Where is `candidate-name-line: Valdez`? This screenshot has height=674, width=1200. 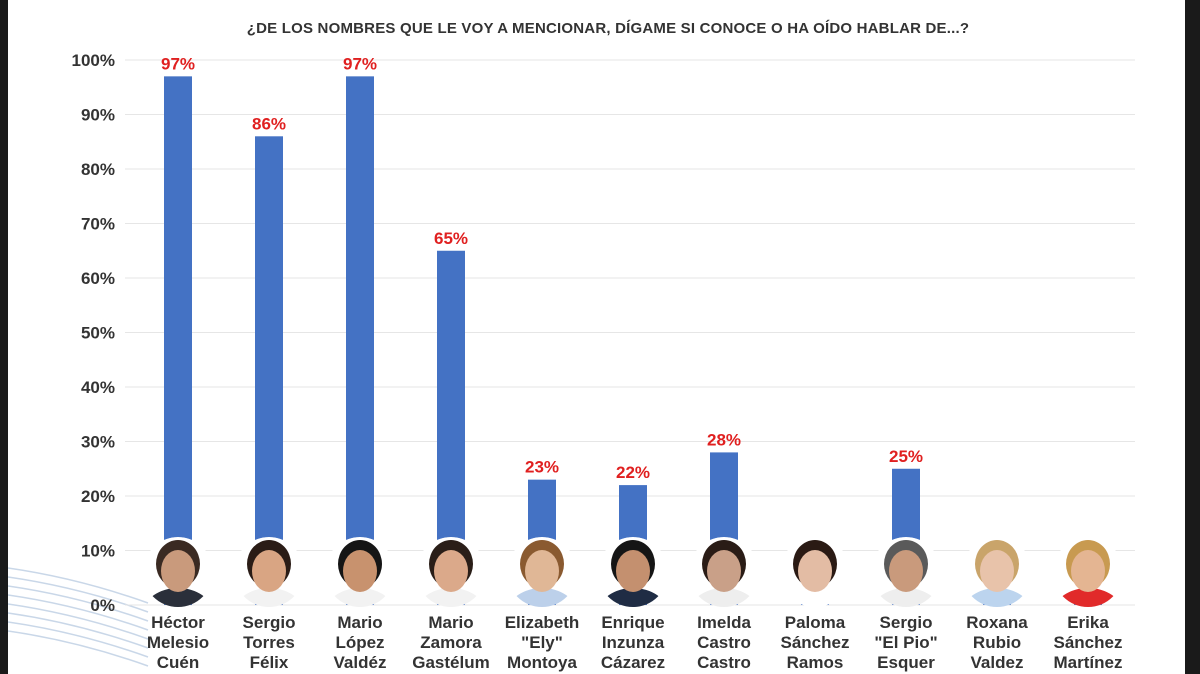
candidate-name-line: Valdez is located at coordinates (997, 662).